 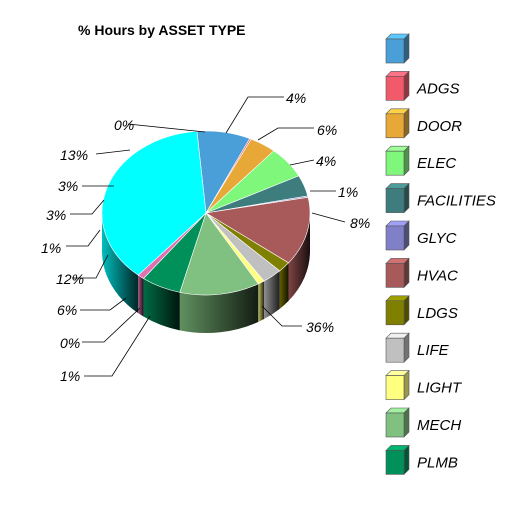 I want to click on legend-item-life: LIFE, so click(x=417, y=347).